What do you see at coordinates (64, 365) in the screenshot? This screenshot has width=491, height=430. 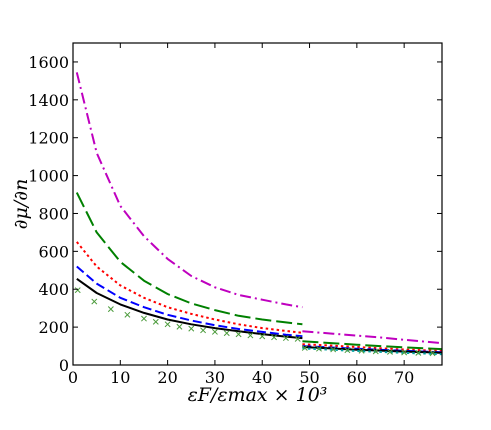 I see `y-tick-label: 0` at bounding box center [64, 365].